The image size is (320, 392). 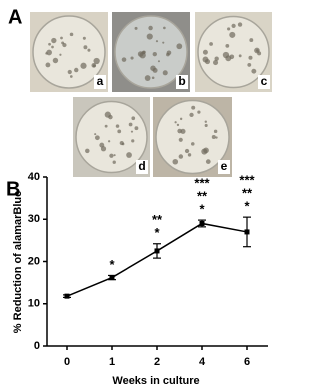 What do you see at coordinates (37, 346) in the screenshot?
I see `y-tick-label: 0` at bounding box center [37, 346].